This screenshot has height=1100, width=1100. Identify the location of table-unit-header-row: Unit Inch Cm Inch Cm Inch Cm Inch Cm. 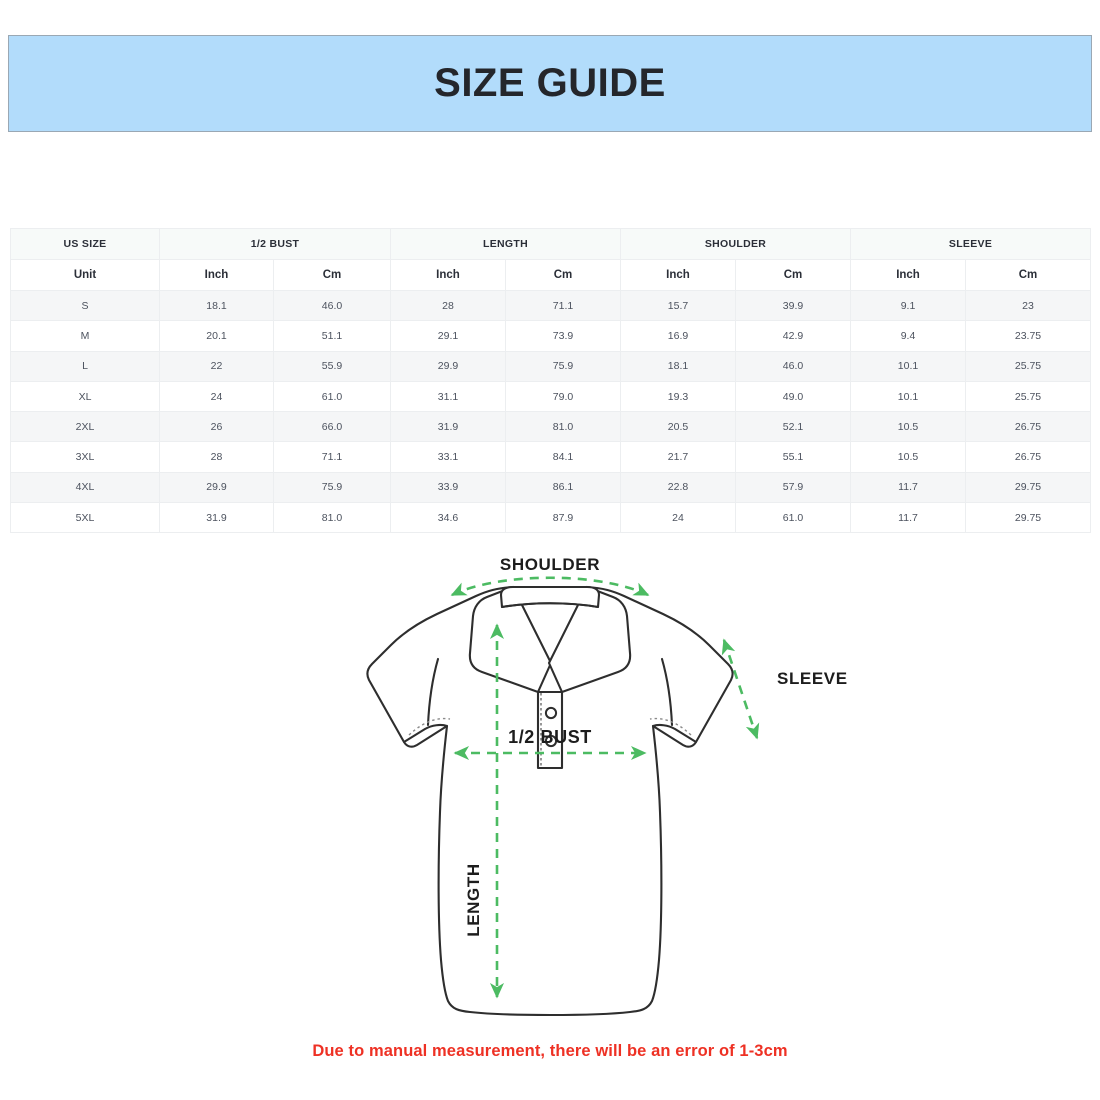
(551, 275).